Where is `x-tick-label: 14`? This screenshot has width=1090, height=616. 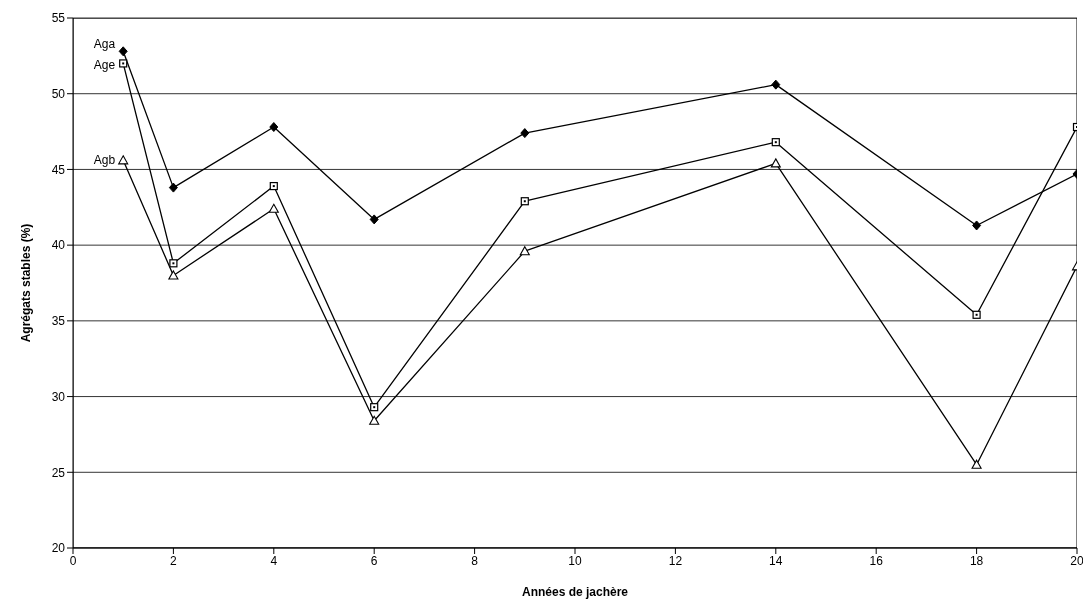
x-tick-label: 14 is located at coordinates (776, 560).